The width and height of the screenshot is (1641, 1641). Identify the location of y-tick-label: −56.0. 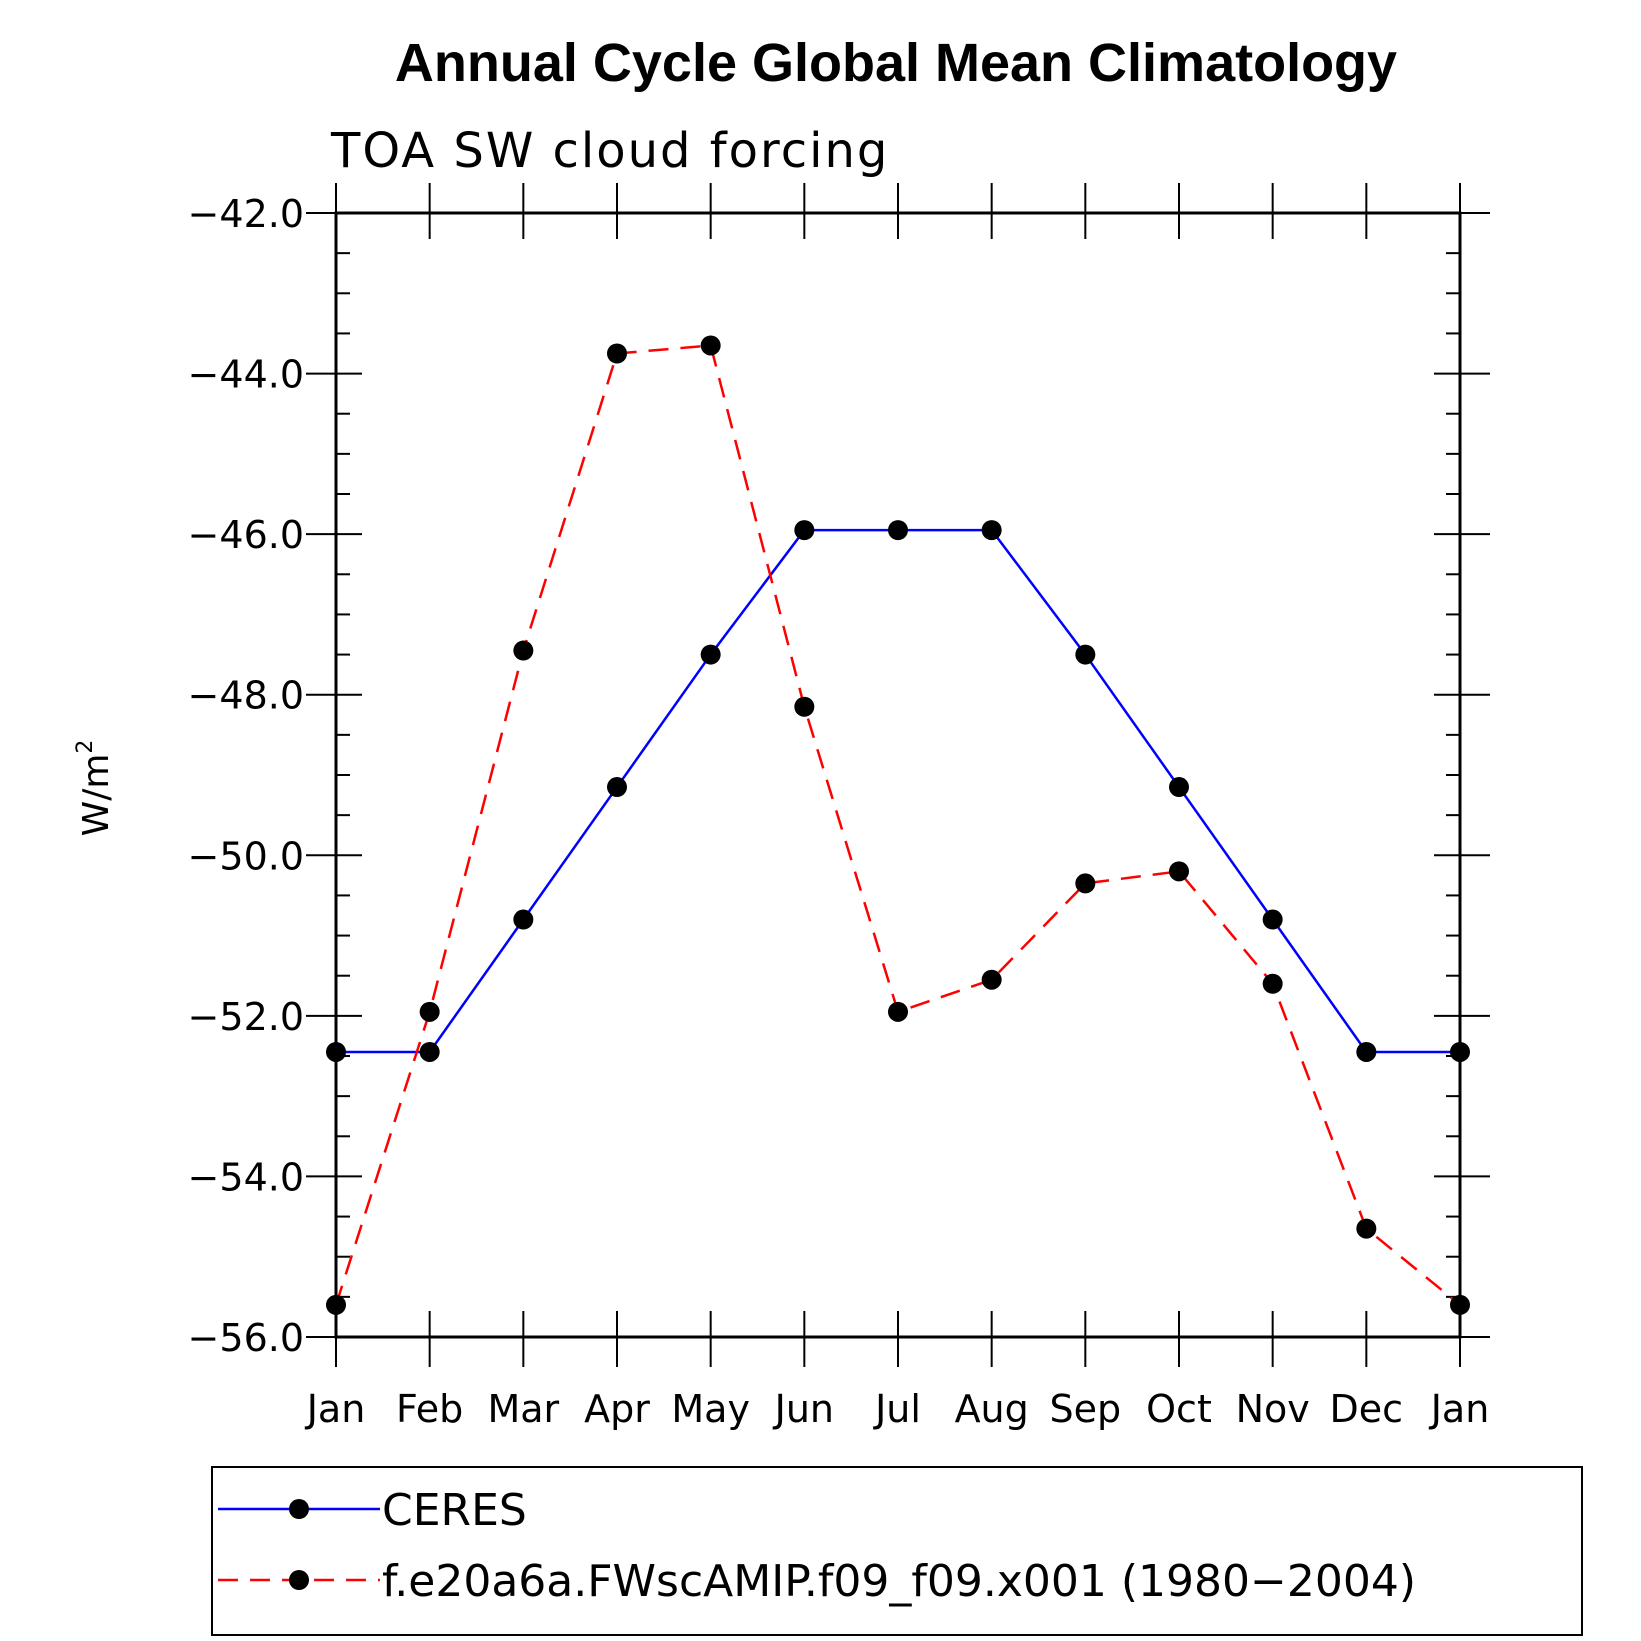
(246, 1338).